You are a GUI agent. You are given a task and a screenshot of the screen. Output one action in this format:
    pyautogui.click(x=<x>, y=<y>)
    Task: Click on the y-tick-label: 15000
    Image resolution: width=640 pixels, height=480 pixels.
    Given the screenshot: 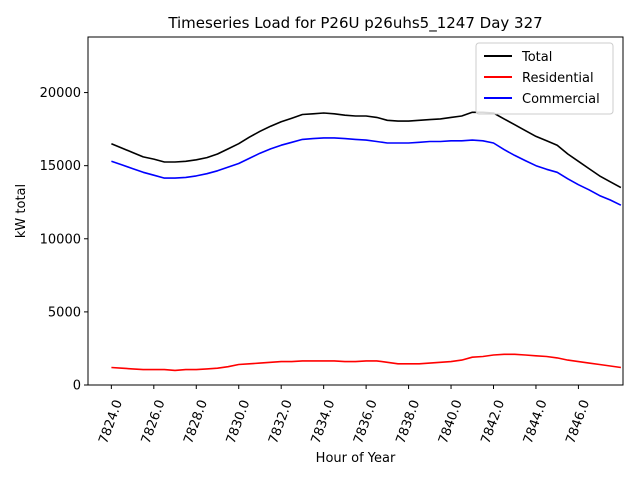 What is the action you would take?
    pyautogui.click(x=60, y=166)
    